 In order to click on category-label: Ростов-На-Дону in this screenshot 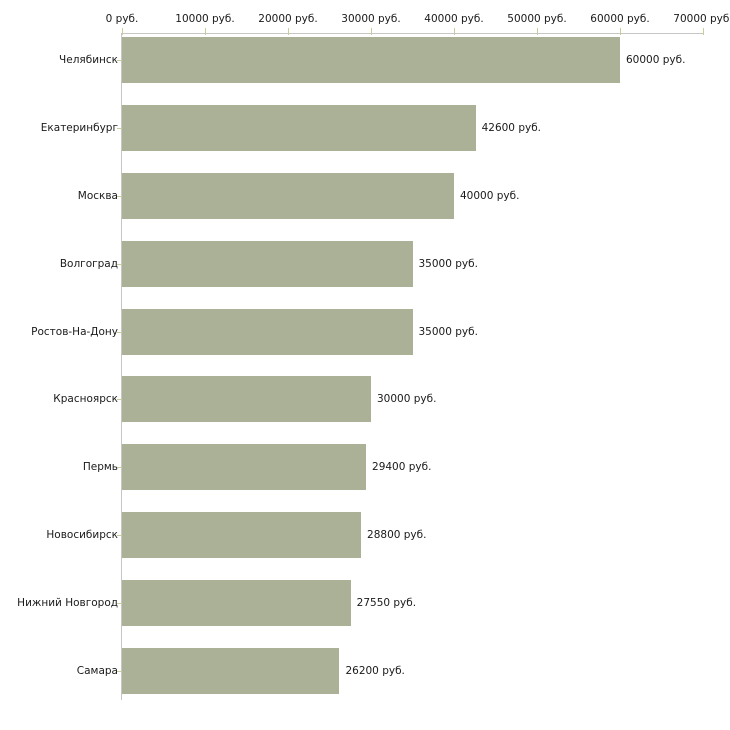, I will do `click(74, 331)`.